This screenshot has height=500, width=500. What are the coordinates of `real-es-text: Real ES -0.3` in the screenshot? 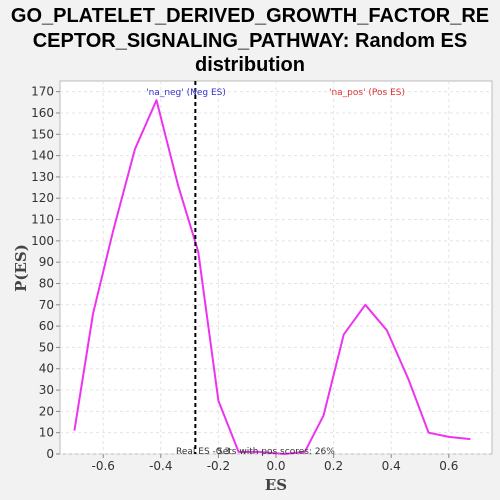 It's located at (203, 452).